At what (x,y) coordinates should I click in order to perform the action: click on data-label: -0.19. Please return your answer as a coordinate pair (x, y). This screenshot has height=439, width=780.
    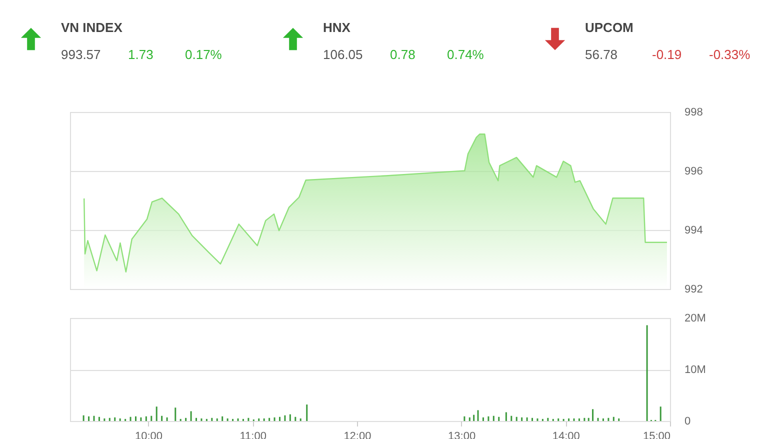
    Looking at the image, I should click on (667, 54).